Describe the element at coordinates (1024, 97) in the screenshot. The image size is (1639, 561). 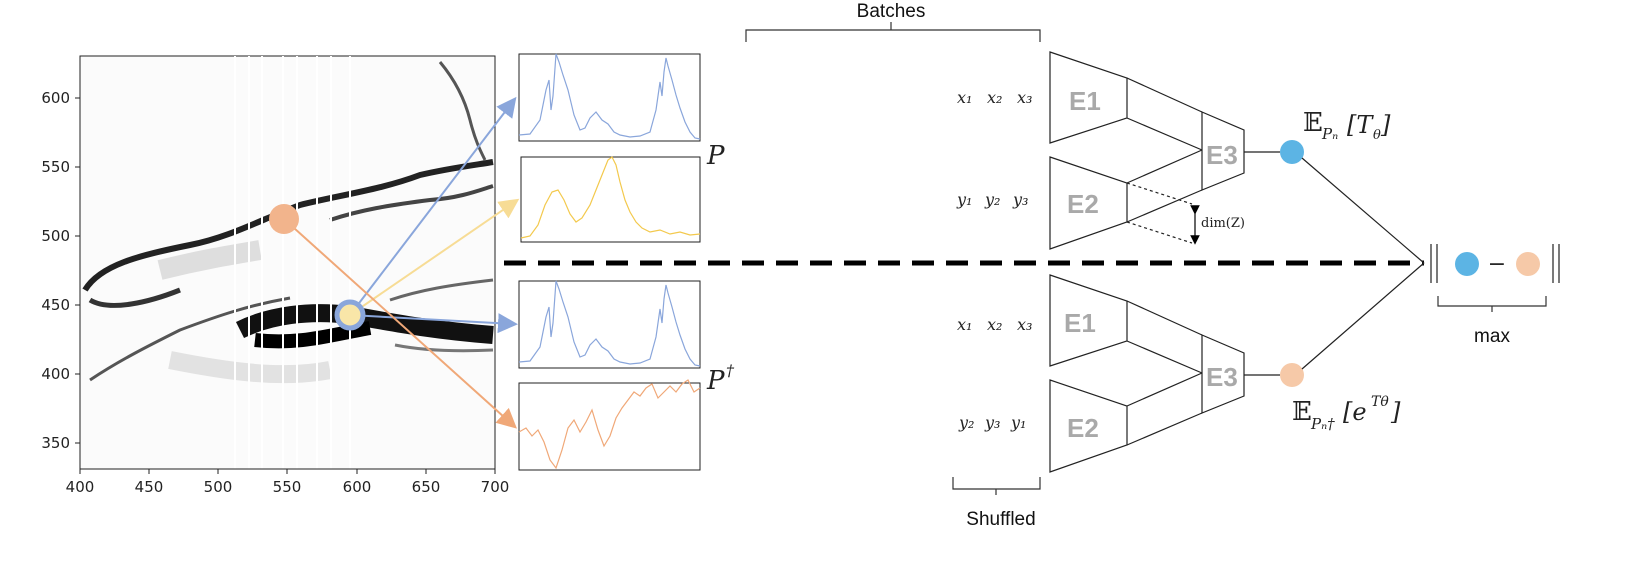
I see `top-x3: x₃` at that location.